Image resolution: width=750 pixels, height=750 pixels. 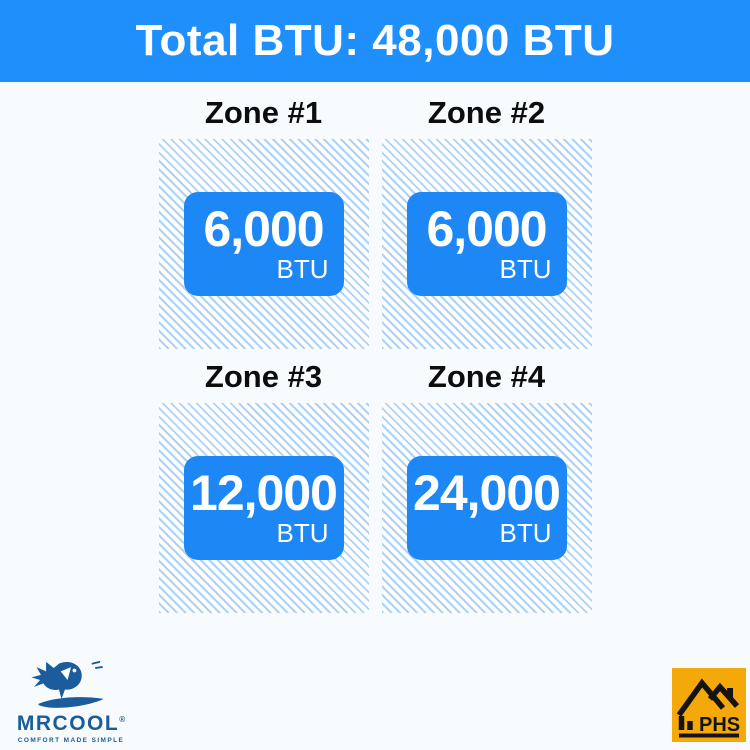 I want to click on mrcool-logo: MRCOOL® COMFORT MADE SIMPLE, so click(x=71, y=701).